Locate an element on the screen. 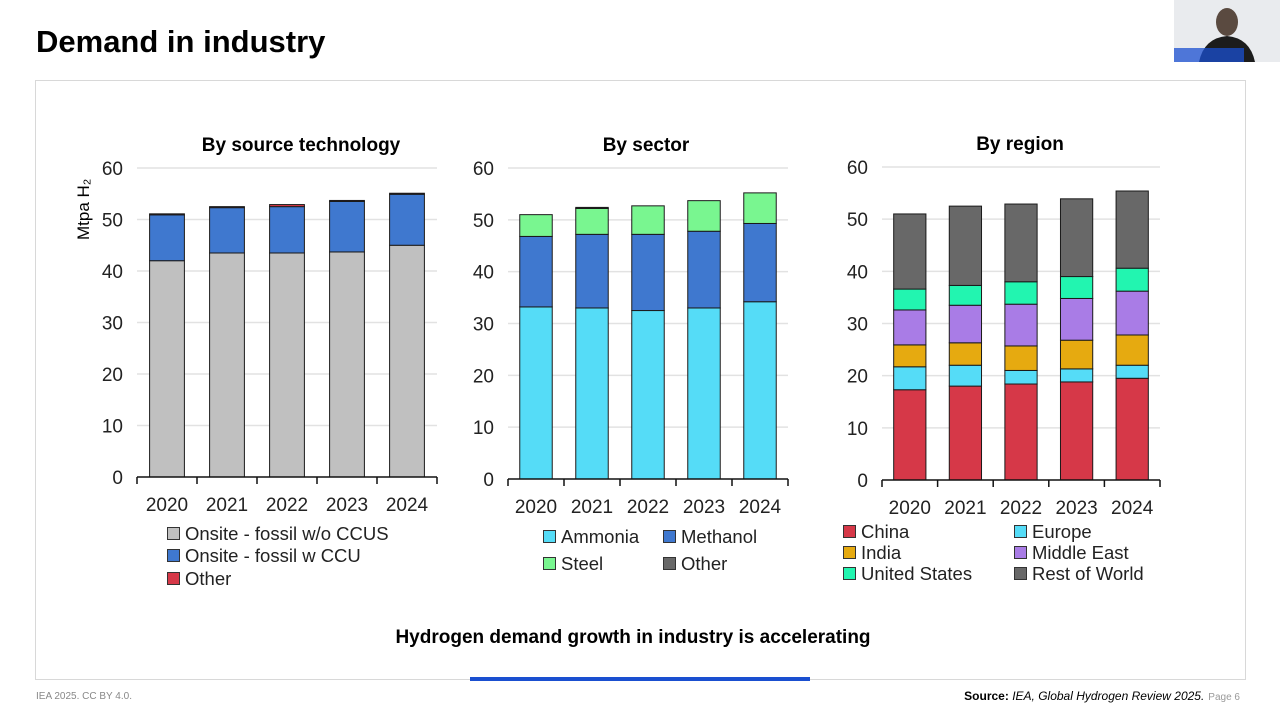 This screenshot has height=720, width=1280. legend-item: Methanol is located at coordinates (710, 537).